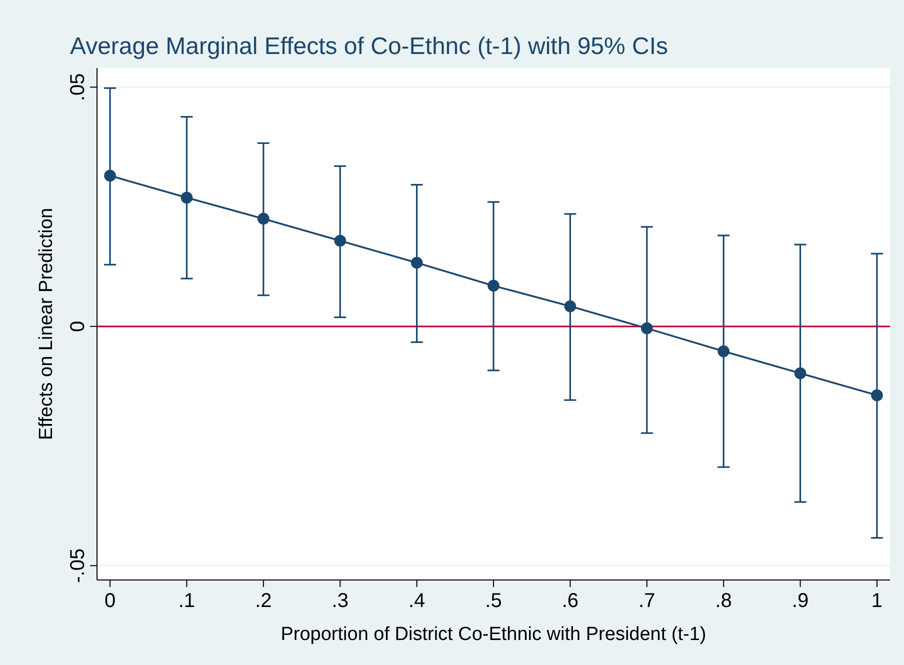 The width and height of the screenshot is (904, 665). Describe the element at coordinates (78, 326) in the screenshot. I see `y-tick-label: 0` at that location.